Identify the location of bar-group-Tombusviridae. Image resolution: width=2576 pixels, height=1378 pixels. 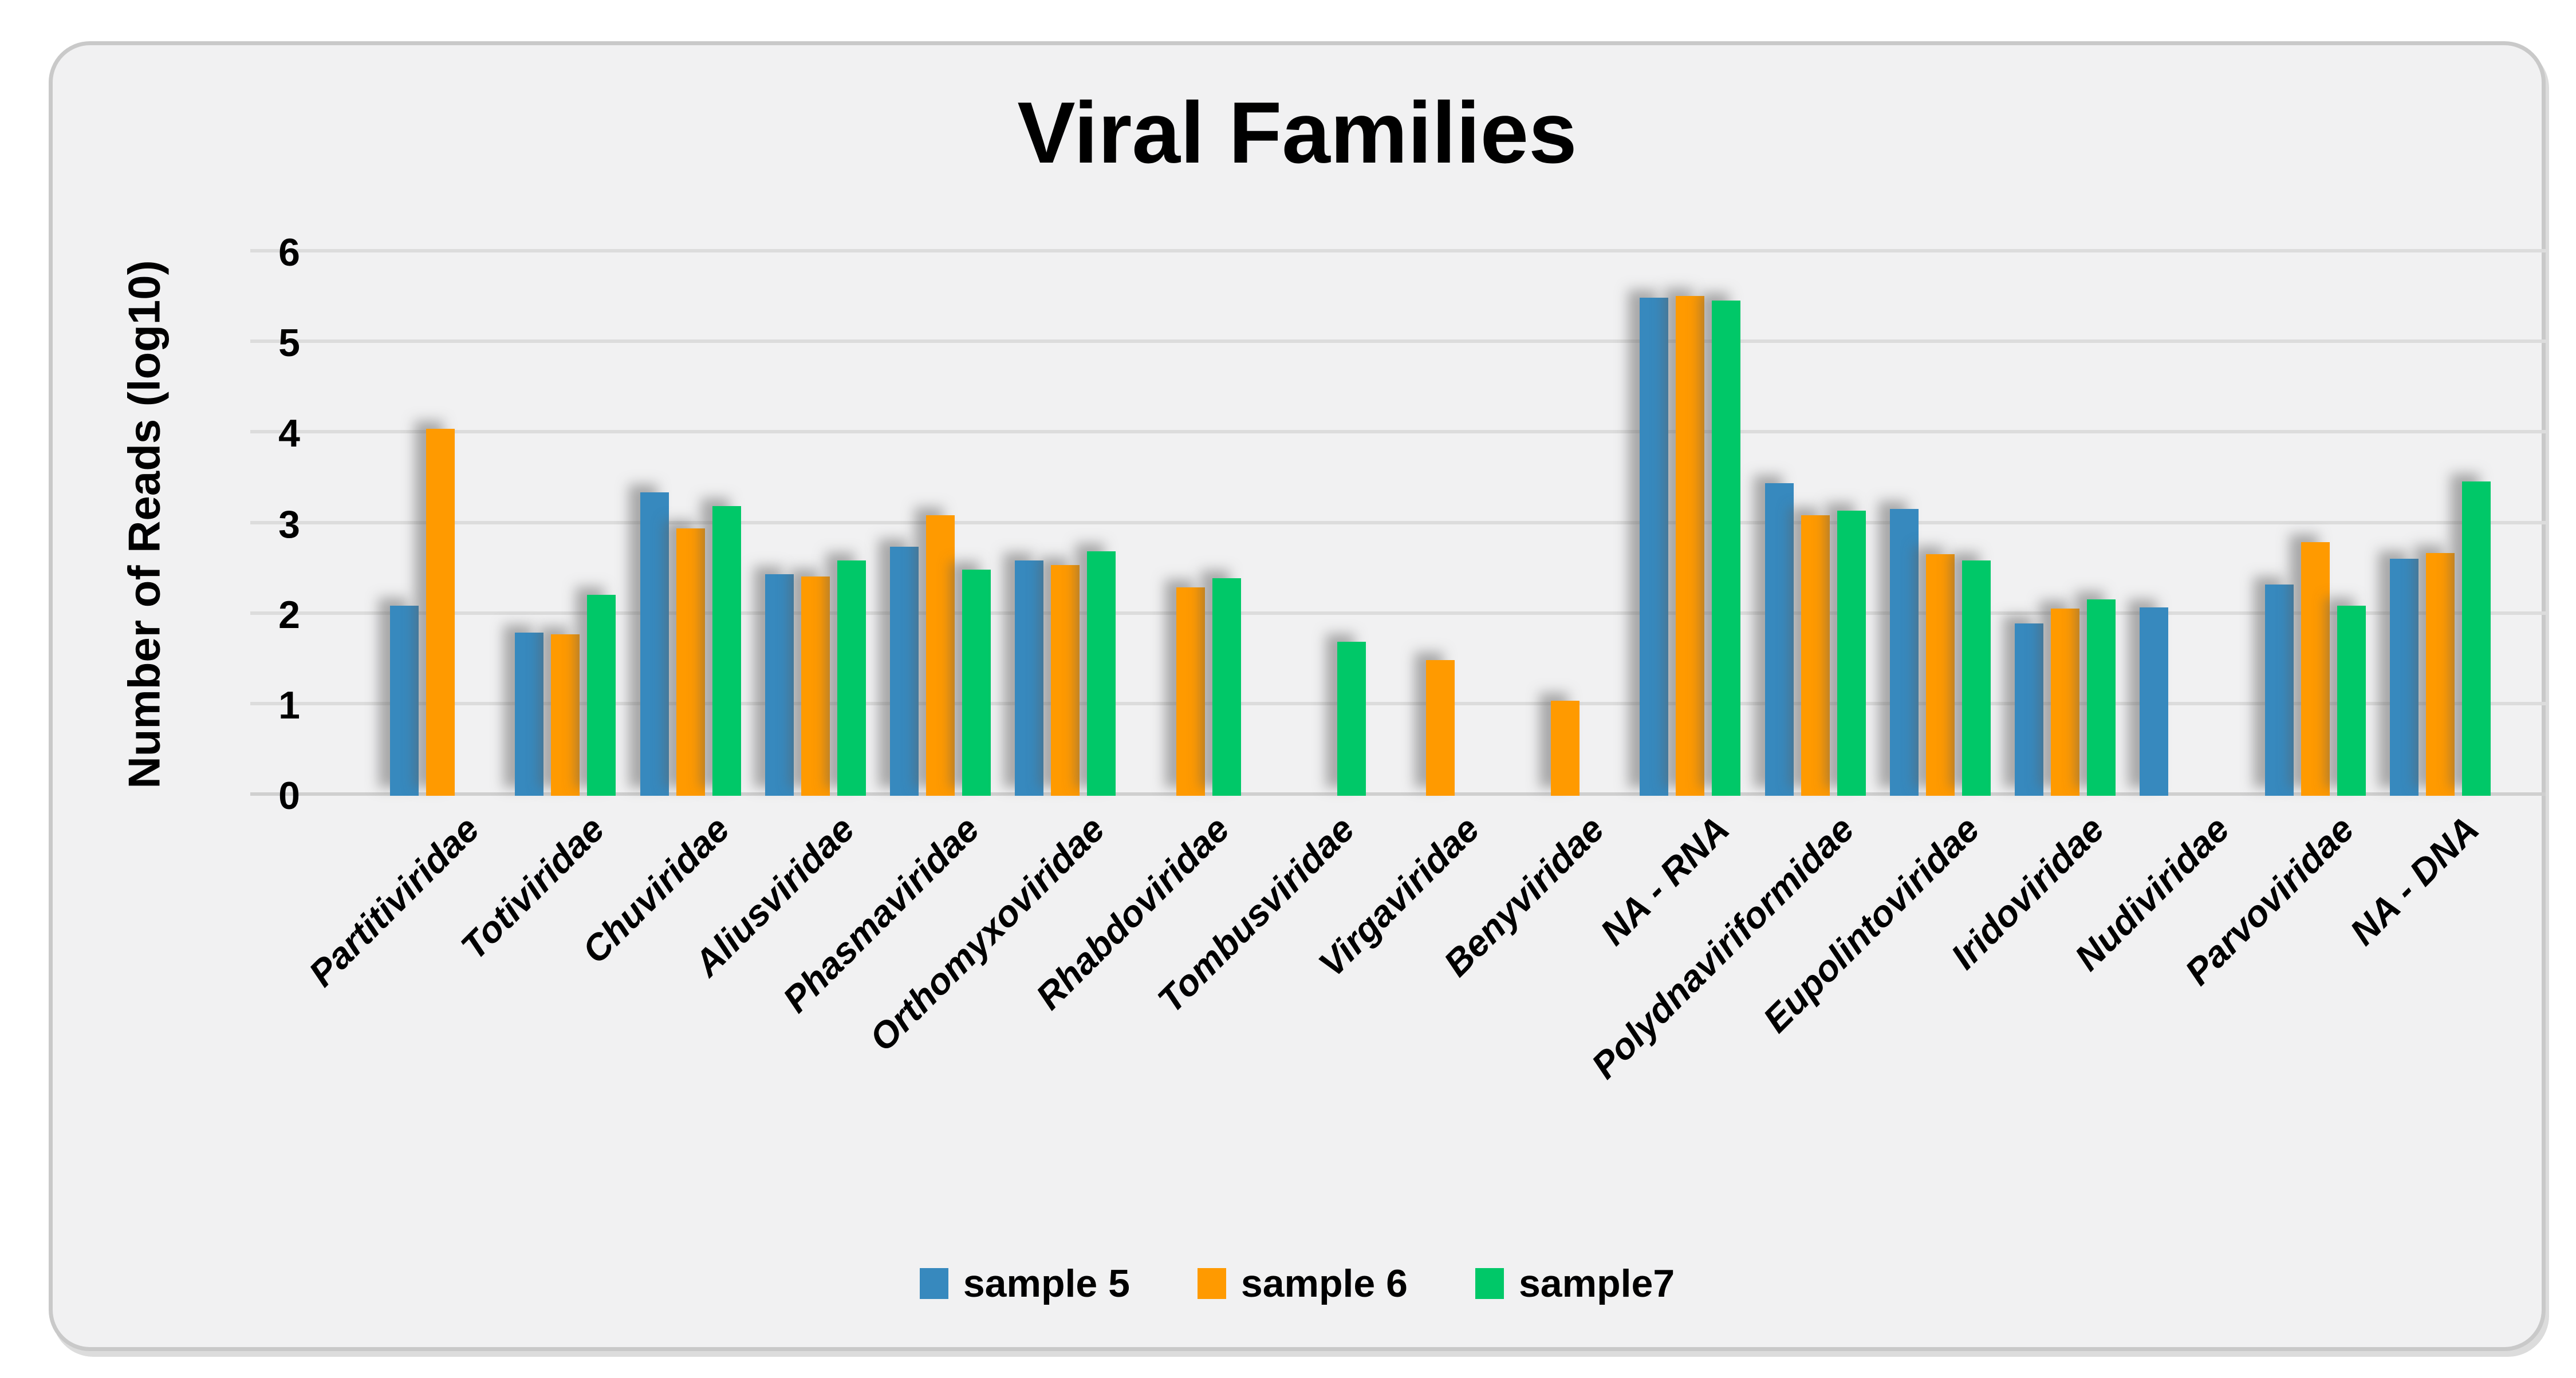
(1316, 524).